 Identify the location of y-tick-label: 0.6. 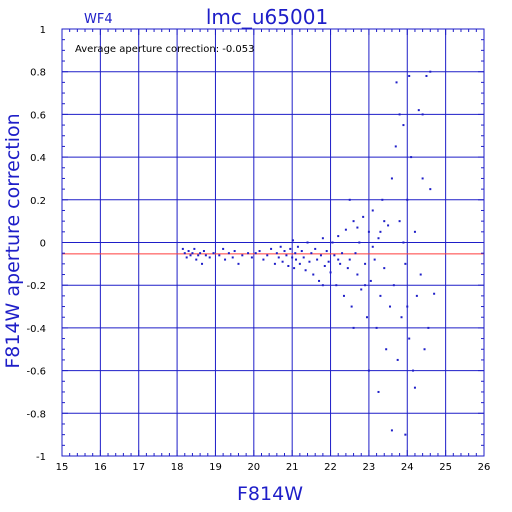
(38, 115).